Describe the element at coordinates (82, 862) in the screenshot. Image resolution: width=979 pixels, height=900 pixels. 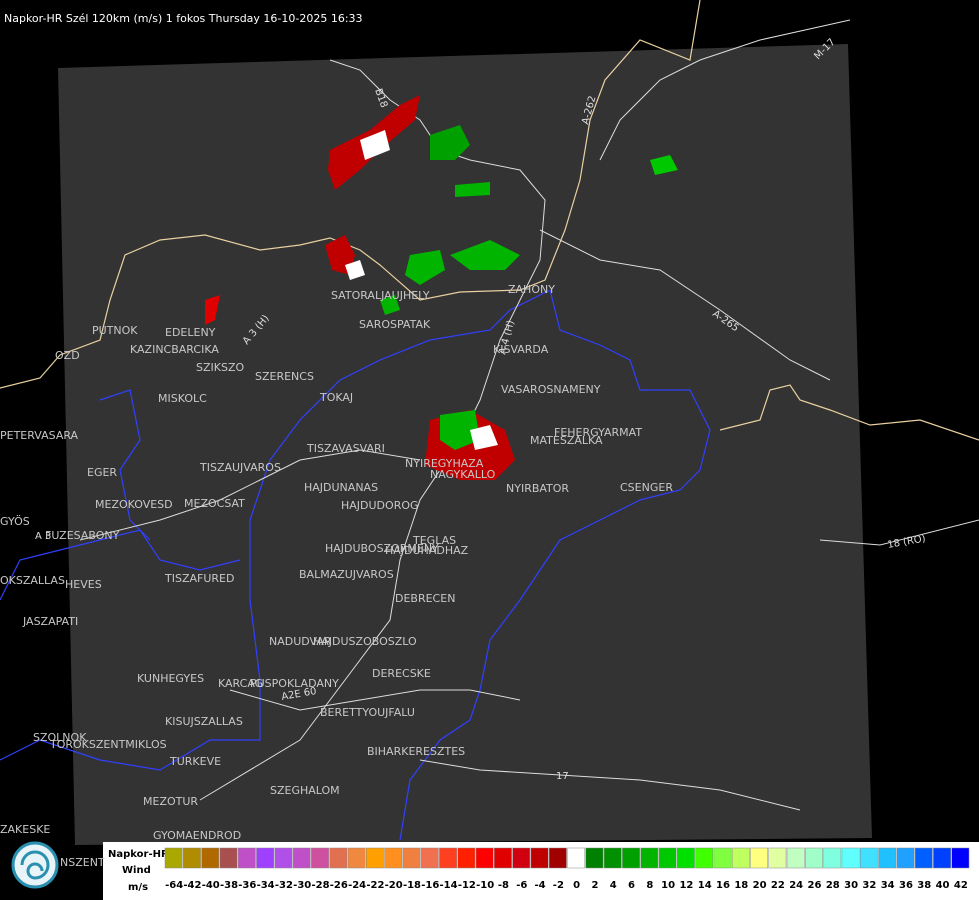
I see `place-label: NSZENT` at that location.